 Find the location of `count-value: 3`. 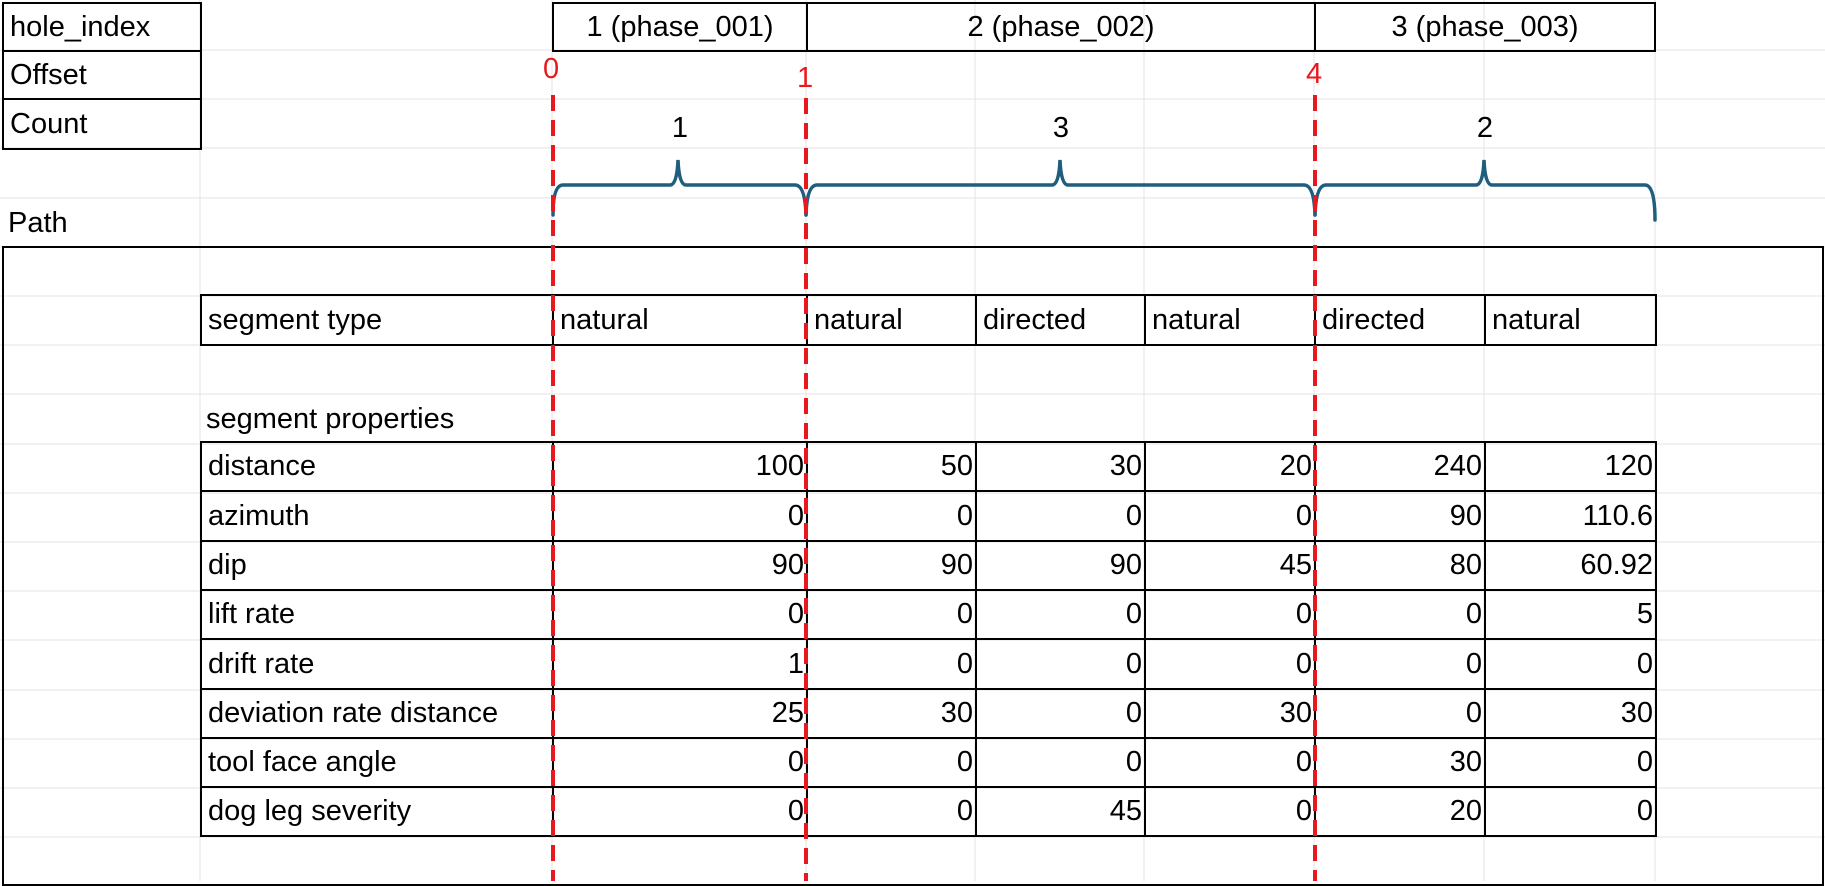

count-value: 3 is located at coordinates (1061, 128).